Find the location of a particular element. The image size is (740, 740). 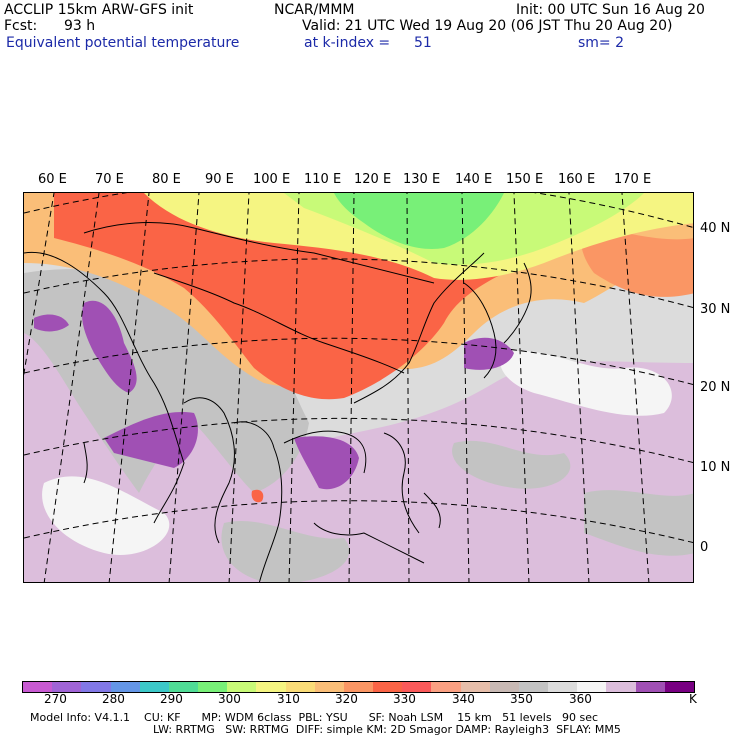

lon-label: 140 E is located at coordinates (474, 179).